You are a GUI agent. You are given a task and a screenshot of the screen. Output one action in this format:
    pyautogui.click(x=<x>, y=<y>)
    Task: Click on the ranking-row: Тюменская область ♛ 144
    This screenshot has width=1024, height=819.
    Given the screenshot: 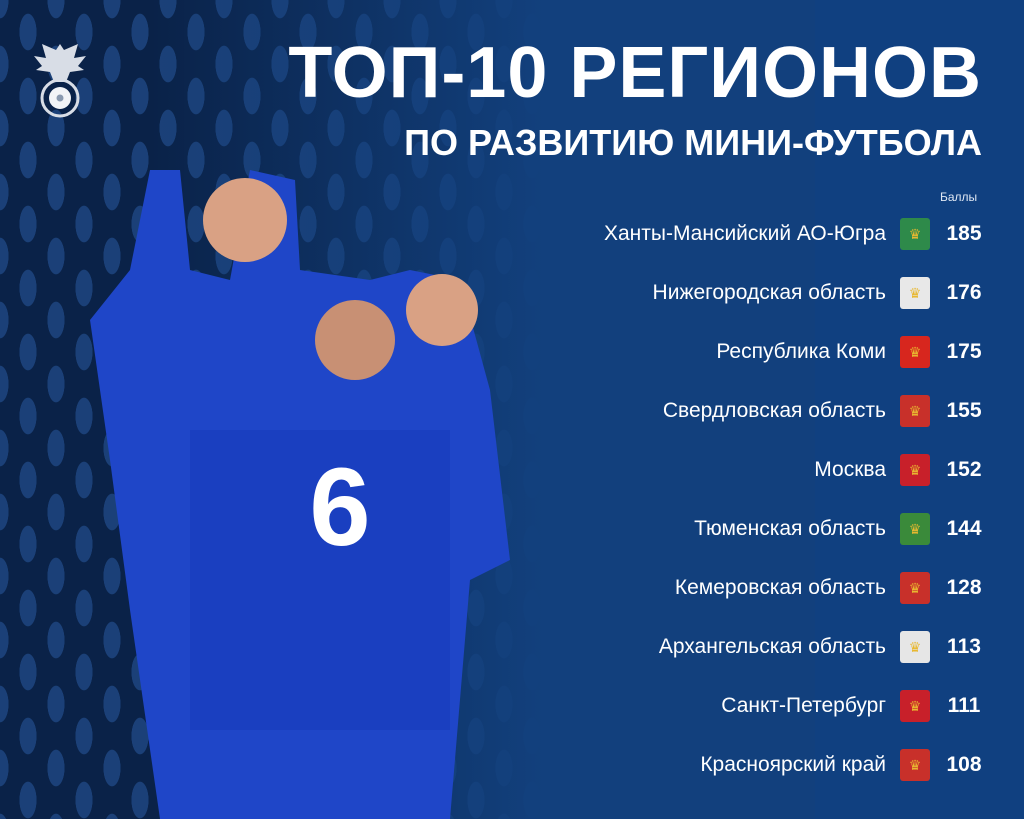 What is the action you would take?
    pyautogui.click(x=755, y=529)
    